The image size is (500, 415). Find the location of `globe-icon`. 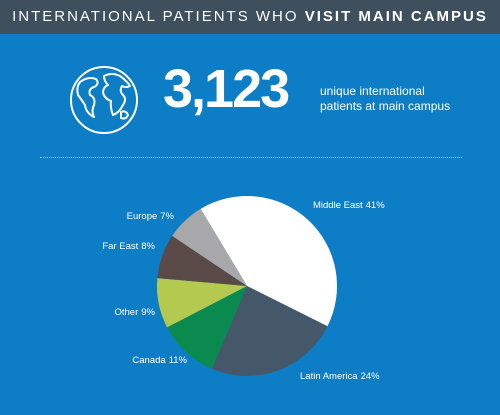

globe-icon is located at coordinates (104, 100).